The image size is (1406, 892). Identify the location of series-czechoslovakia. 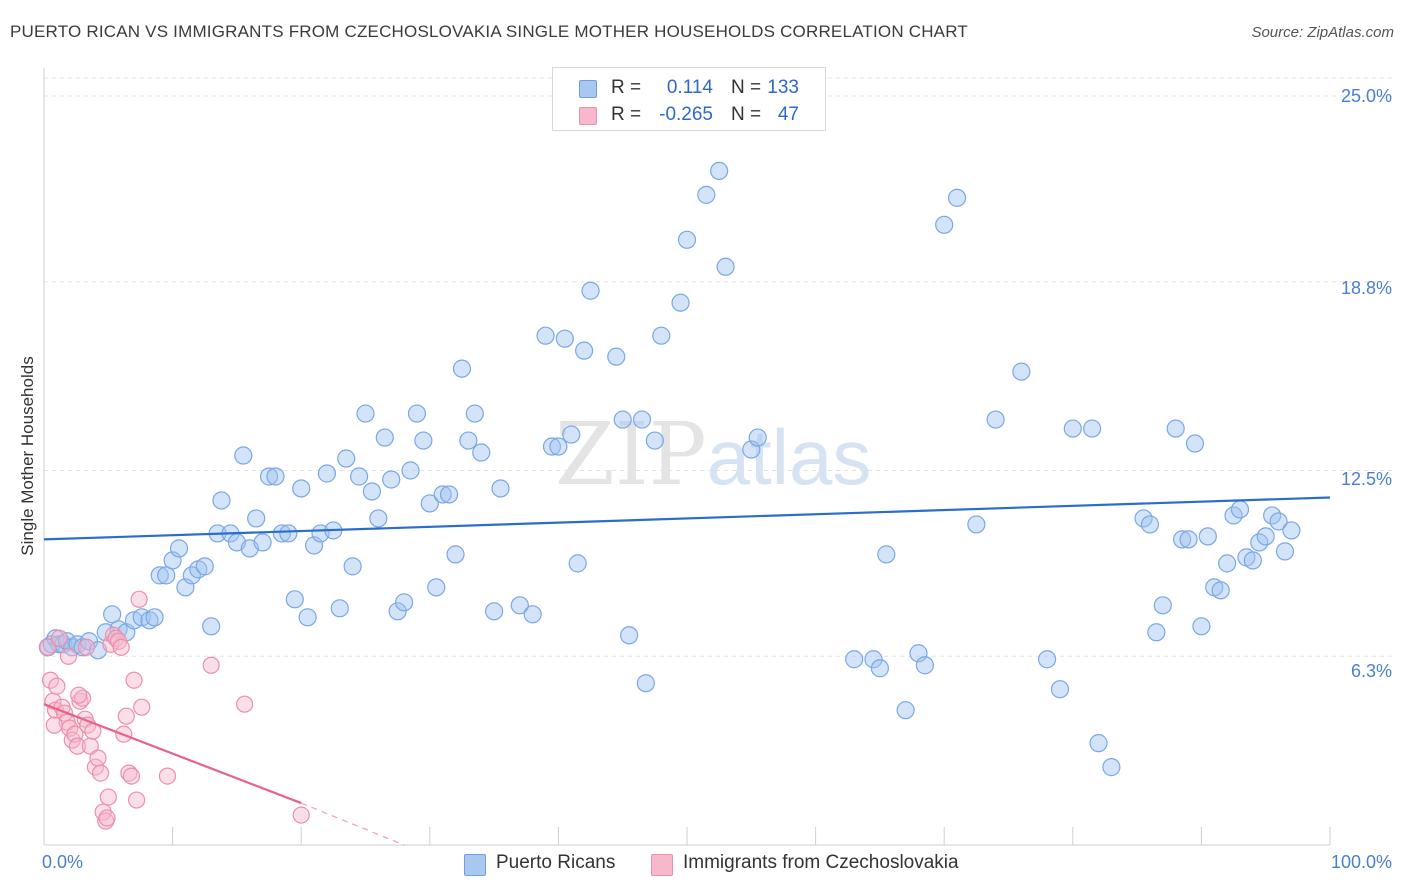
(174, 710).